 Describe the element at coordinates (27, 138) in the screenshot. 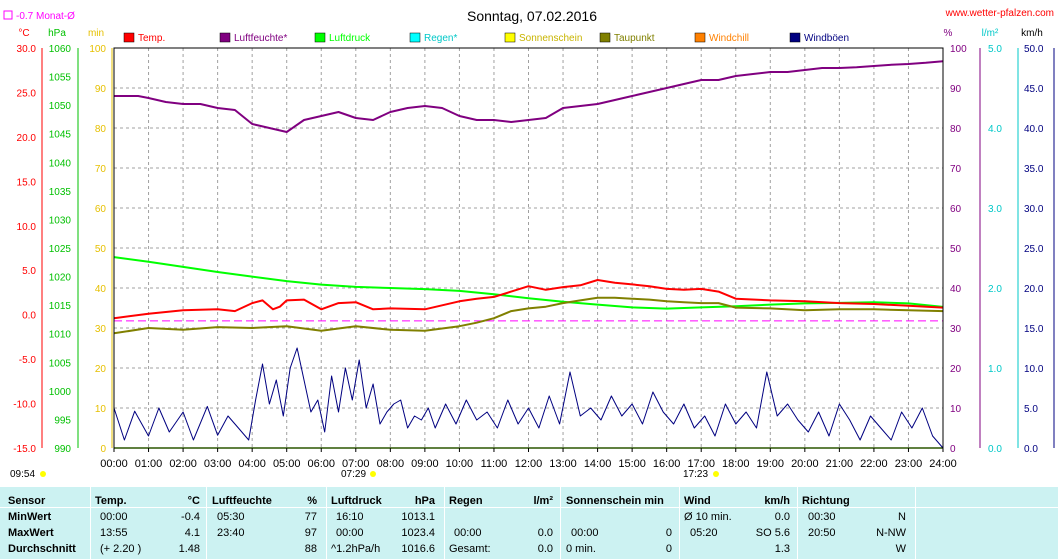

I see `temp-axis-tick-label: 20.0` at that location.